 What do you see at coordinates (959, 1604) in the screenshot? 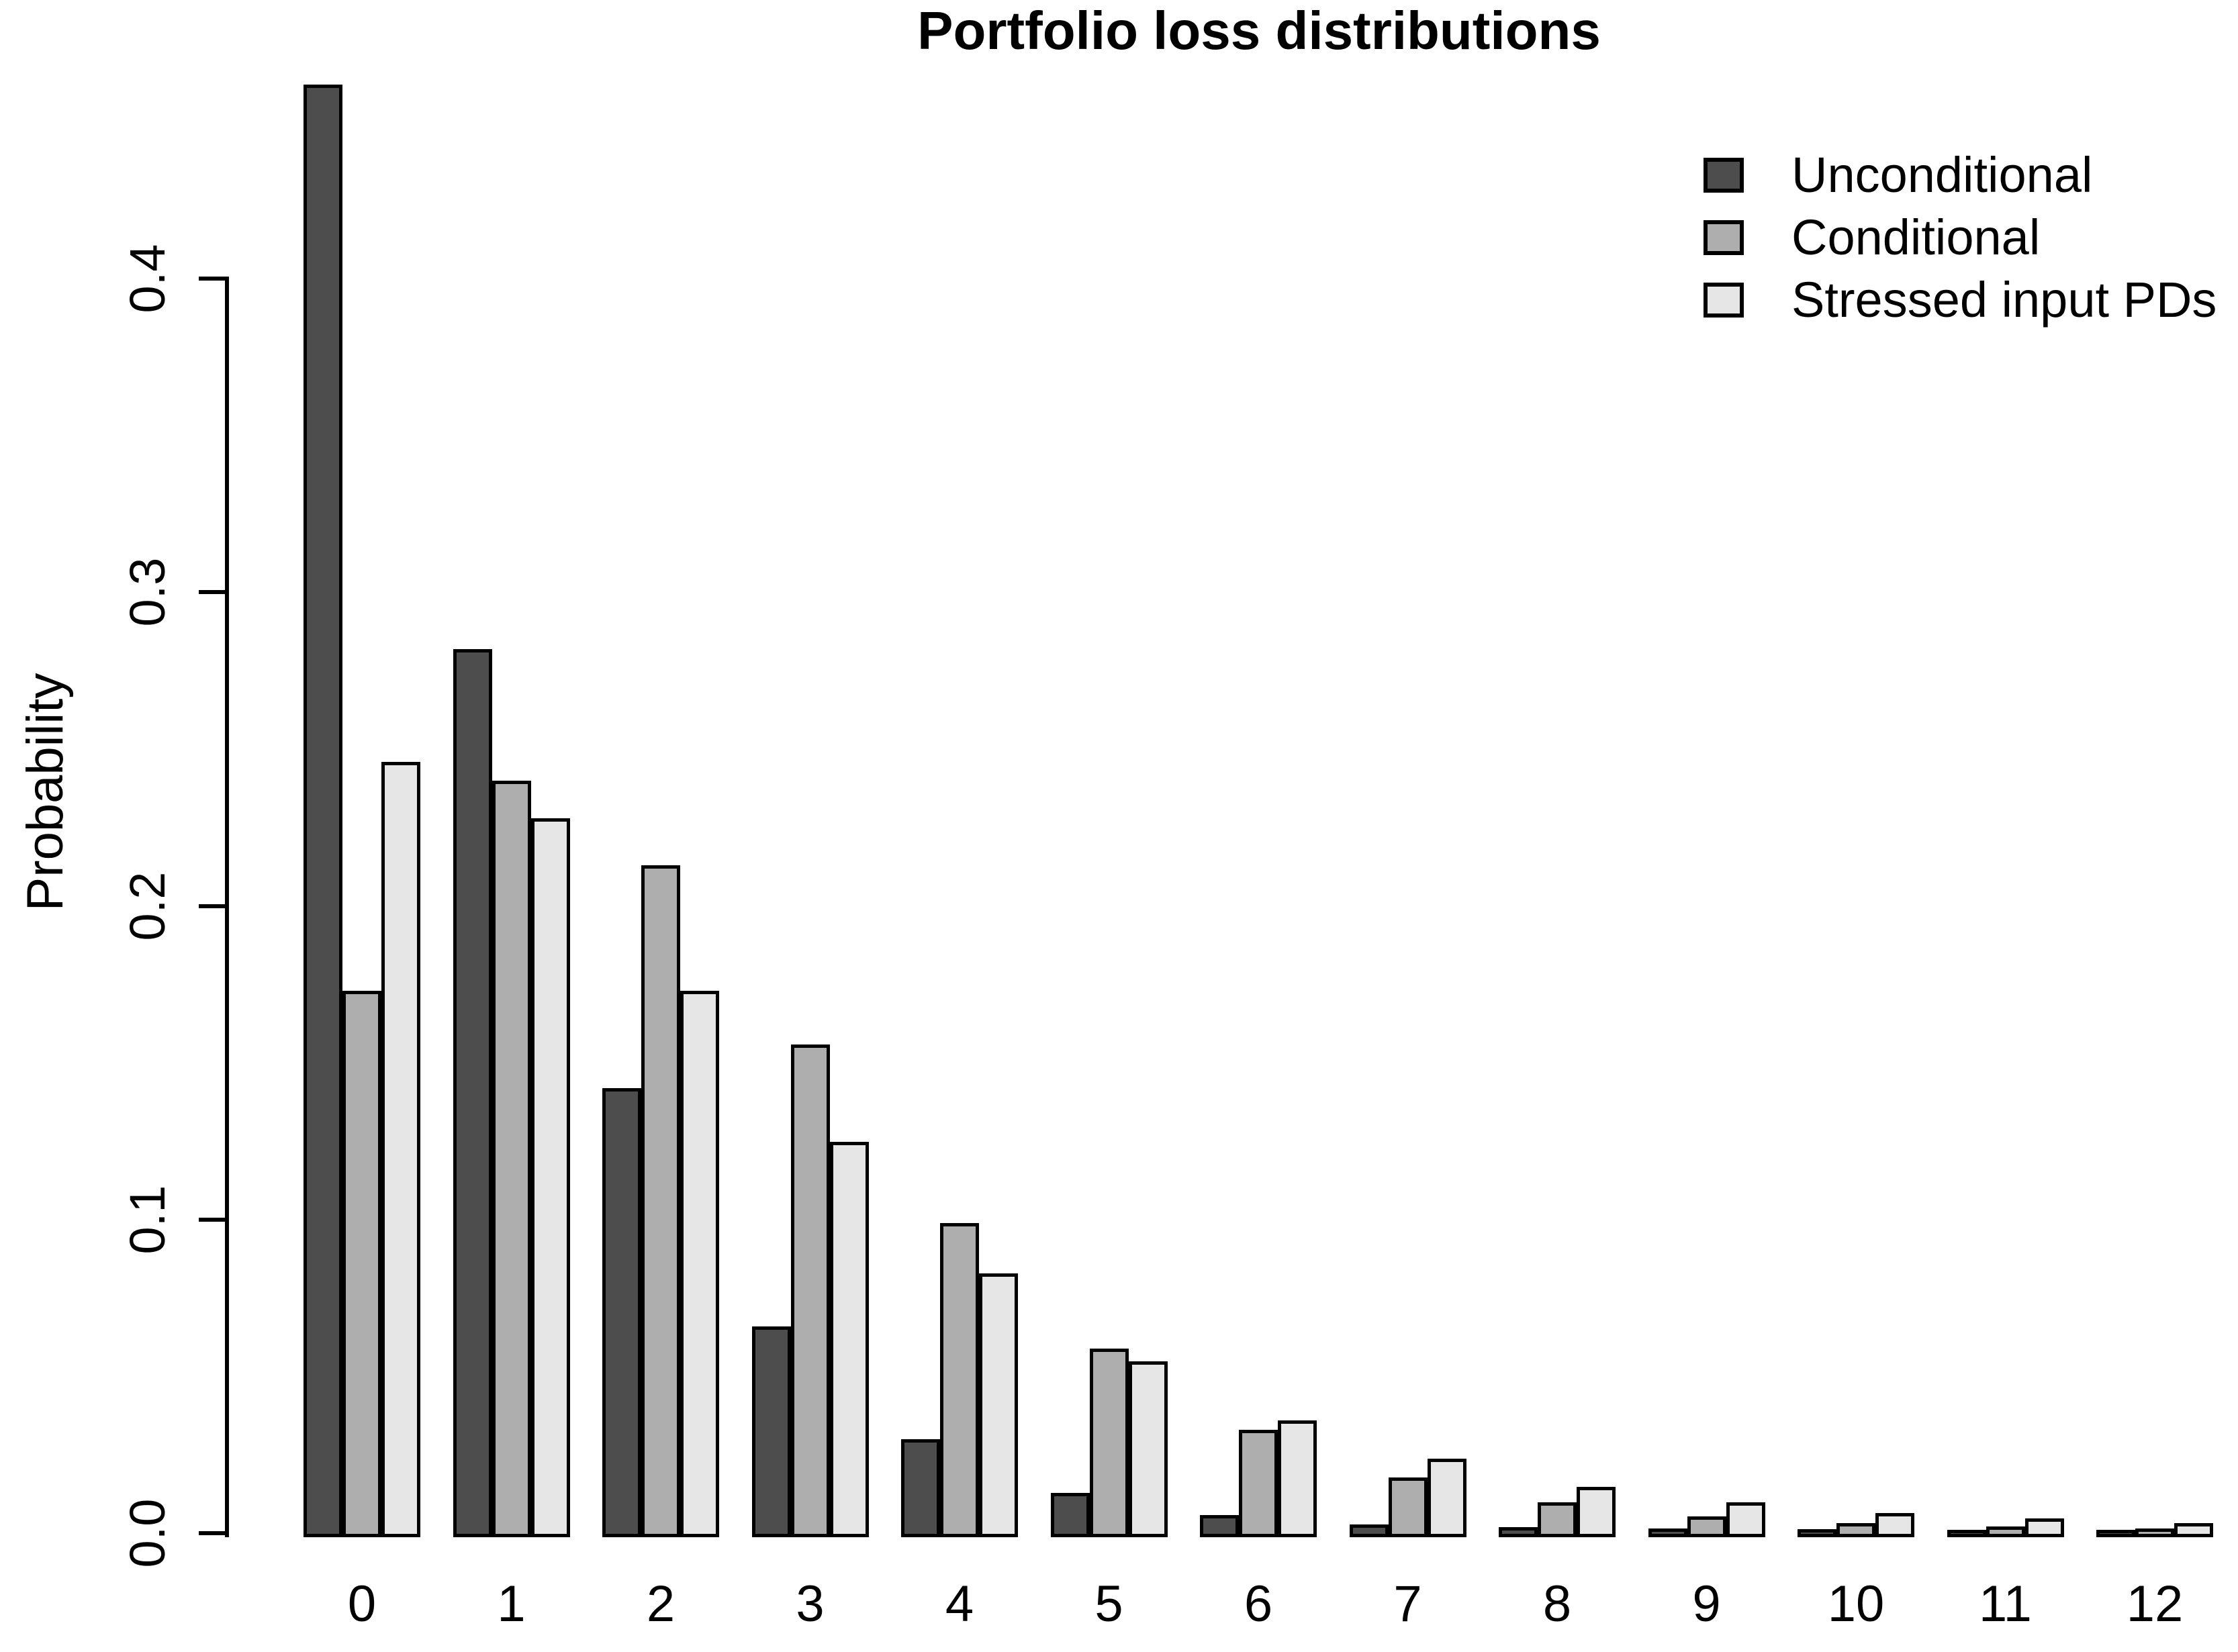
I see `x-tick-label: 4` at bounding box center [959, 1604].